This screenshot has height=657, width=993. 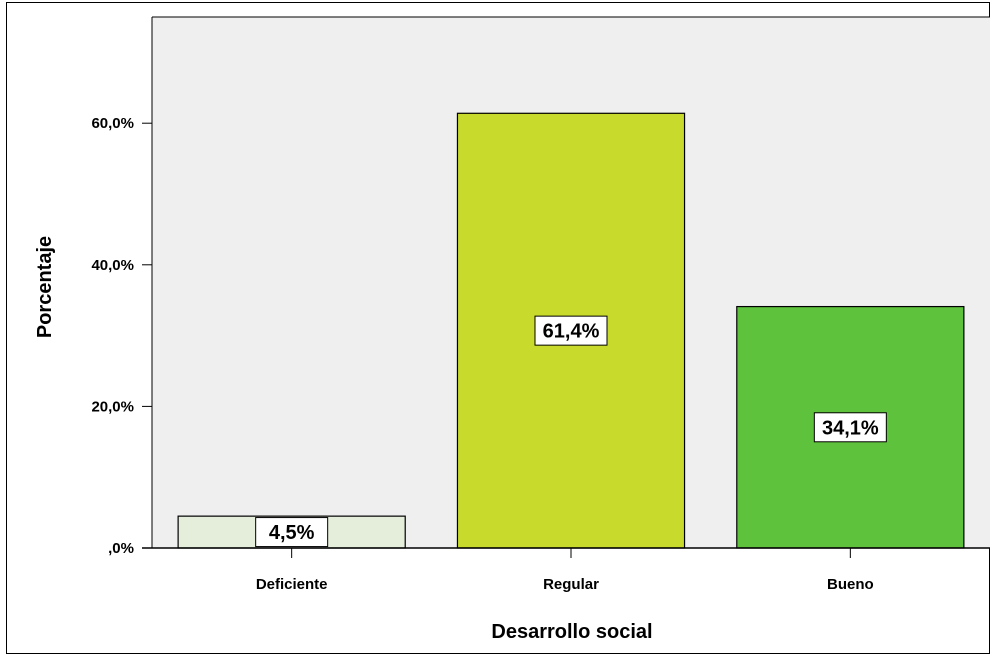 What do you see at coordinates (850, 584) in the screenshot?
I see `x-tick-label: Bueno` at bounding box center [850, 584].